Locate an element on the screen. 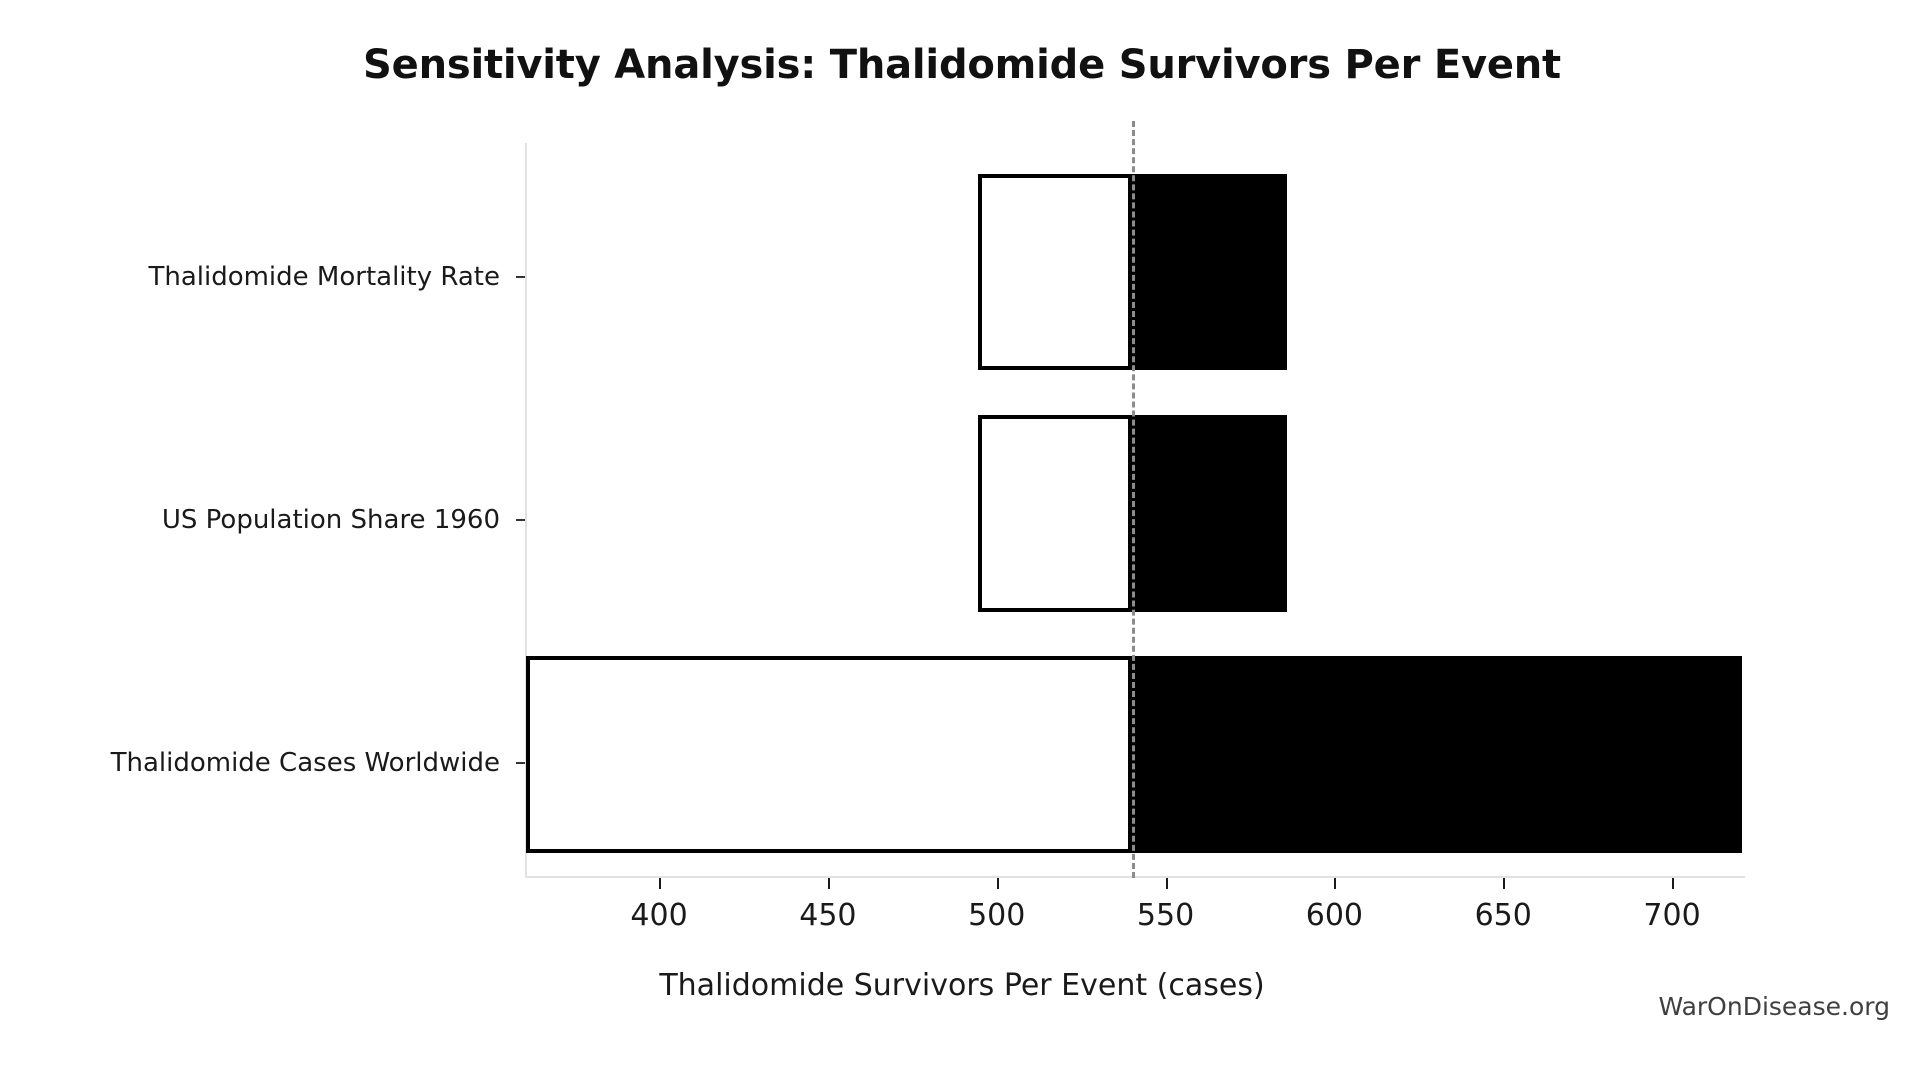 The height and width of the screenshot is (1075, 1924). x-axis-tick-label: 450 is located at coordinates (828, 915).